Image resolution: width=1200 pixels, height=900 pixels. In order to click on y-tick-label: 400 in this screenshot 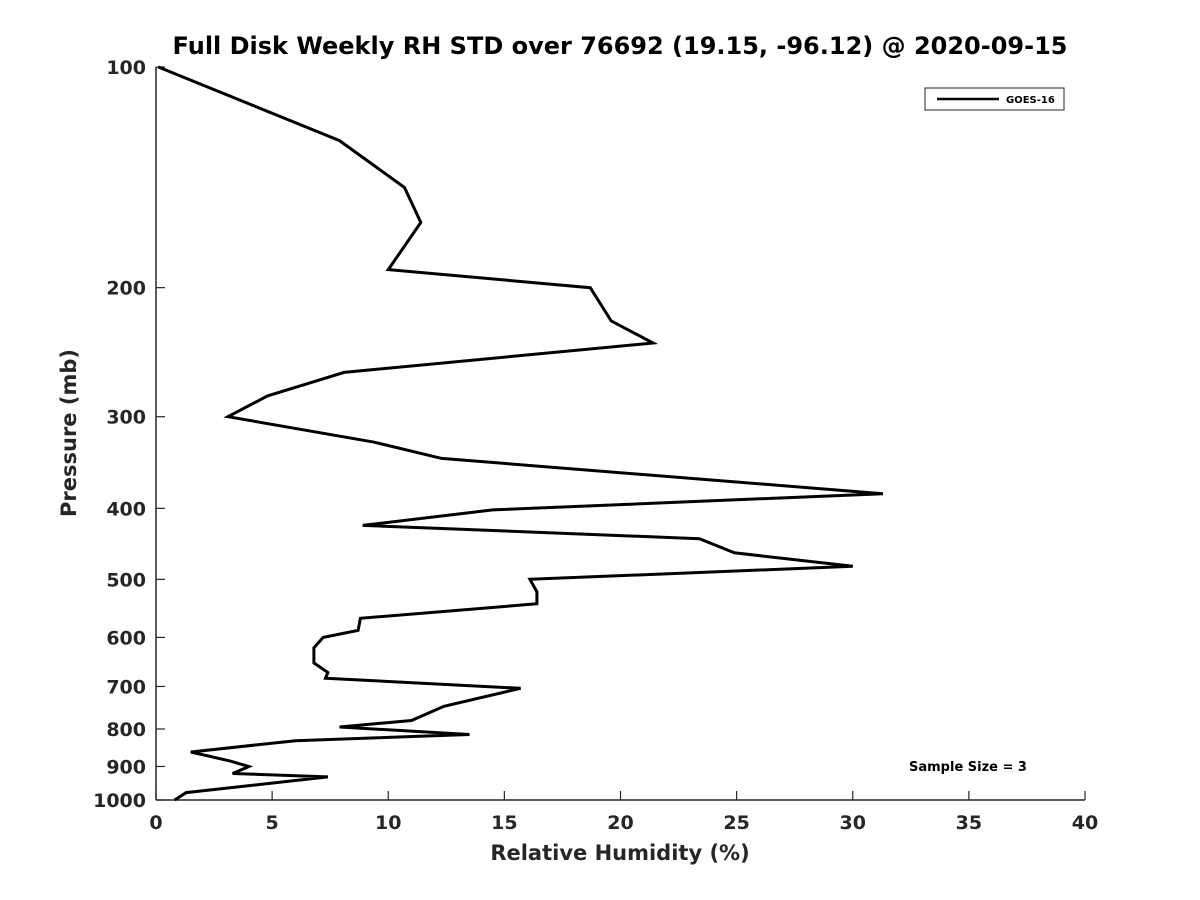, I will do `click(126, 509)`.